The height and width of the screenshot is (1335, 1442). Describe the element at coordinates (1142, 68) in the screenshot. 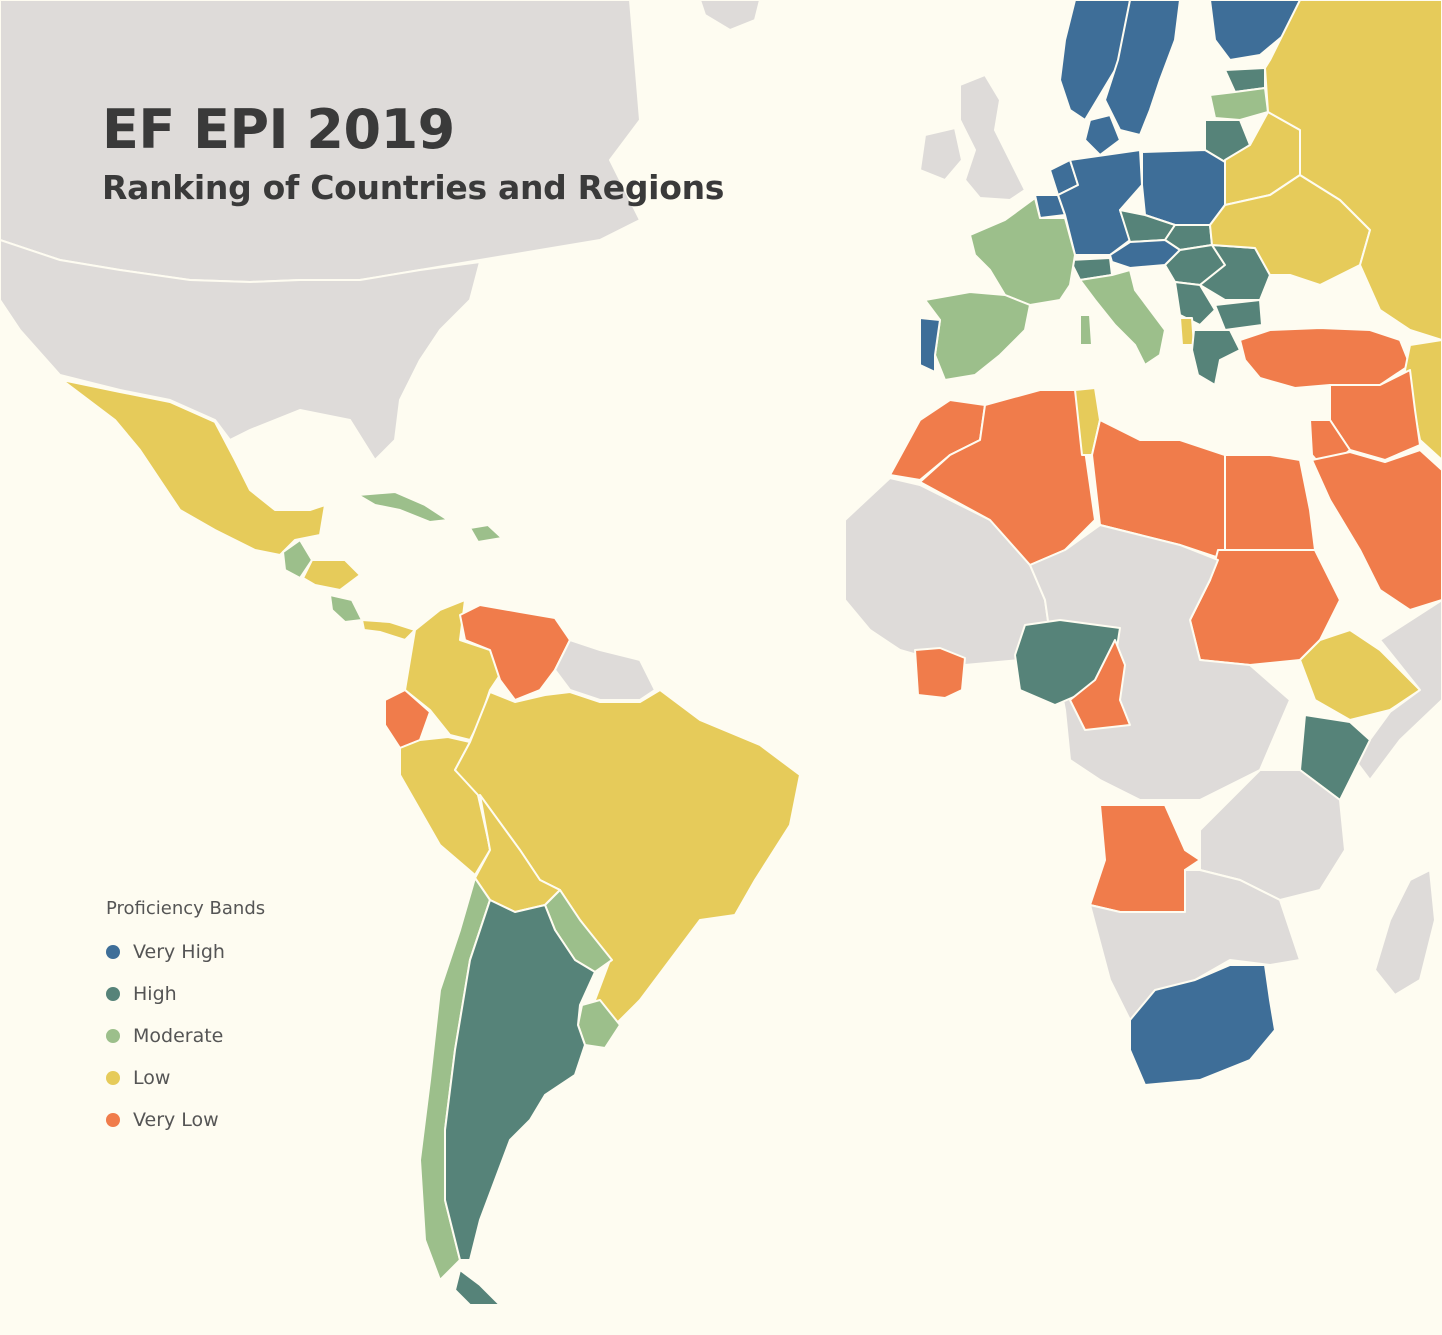

I see `country-sweden` at that location.